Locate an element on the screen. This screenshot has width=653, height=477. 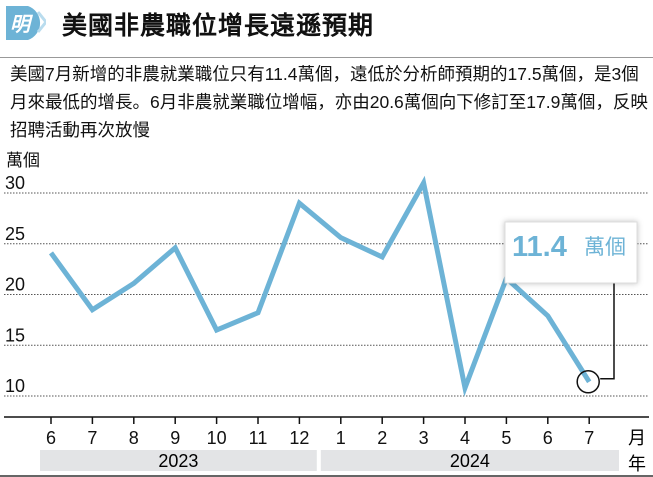
annotation-connector is located at coordinates (607, 331).